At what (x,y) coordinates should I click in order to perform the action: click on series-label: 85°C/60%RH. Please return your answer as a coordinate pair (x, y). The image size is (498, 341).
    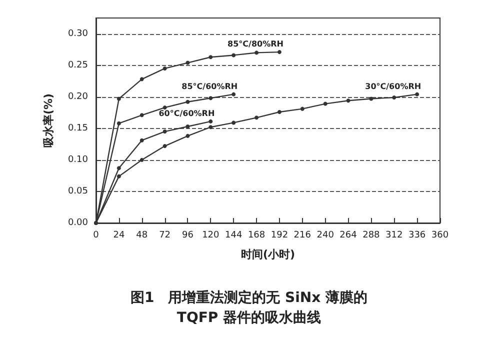
    Looking at the image, I should click on (210, 86).